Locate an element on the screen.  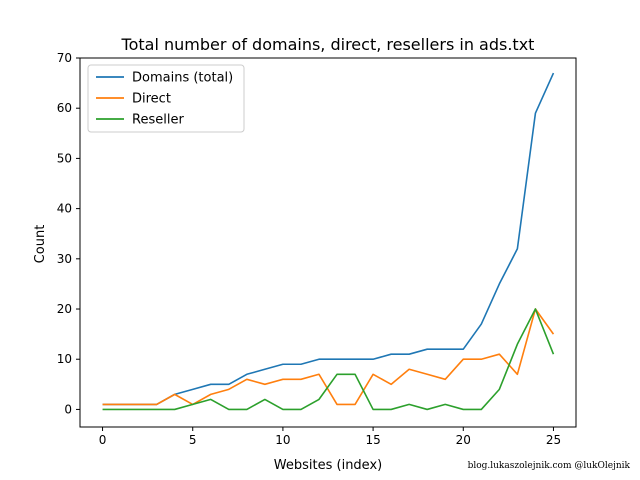
legend-box is located at coordinates (166, 98).